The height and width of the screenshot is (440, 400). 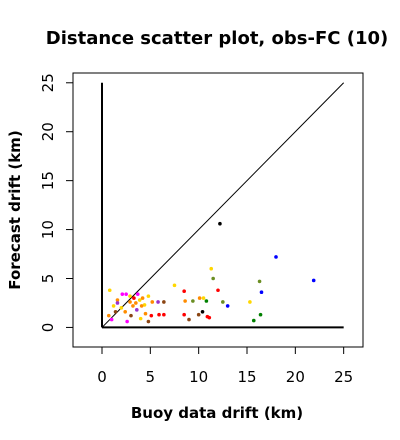 I want to click on y-tick-label: 25, so click(x=48, y=82).